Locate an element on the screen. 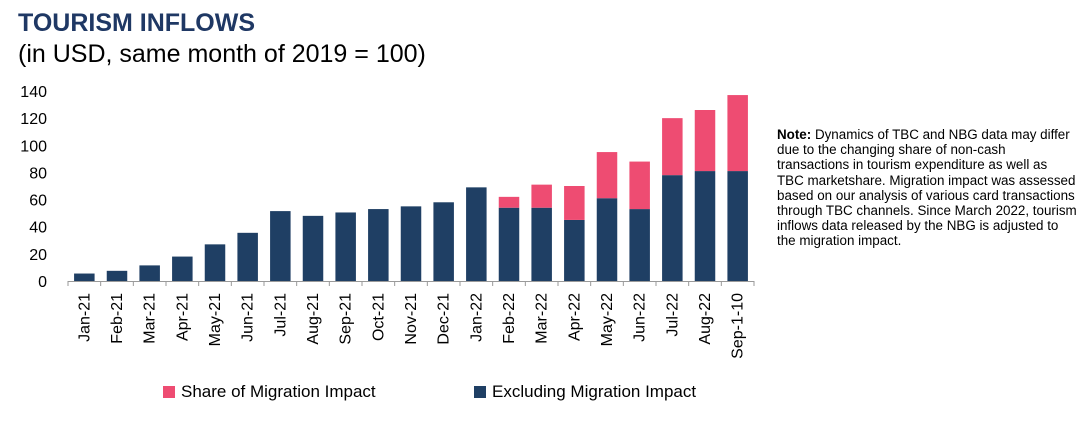  x-tick-label: Feb-22 is located at coordinates (509, 318).